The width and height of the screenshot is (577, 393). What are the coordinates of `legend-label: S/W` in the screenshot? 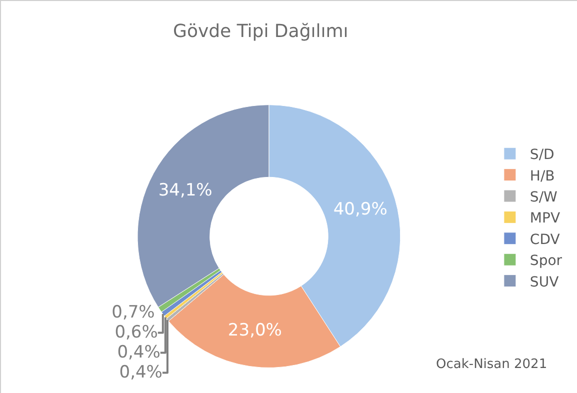 It's located at (544, 197).